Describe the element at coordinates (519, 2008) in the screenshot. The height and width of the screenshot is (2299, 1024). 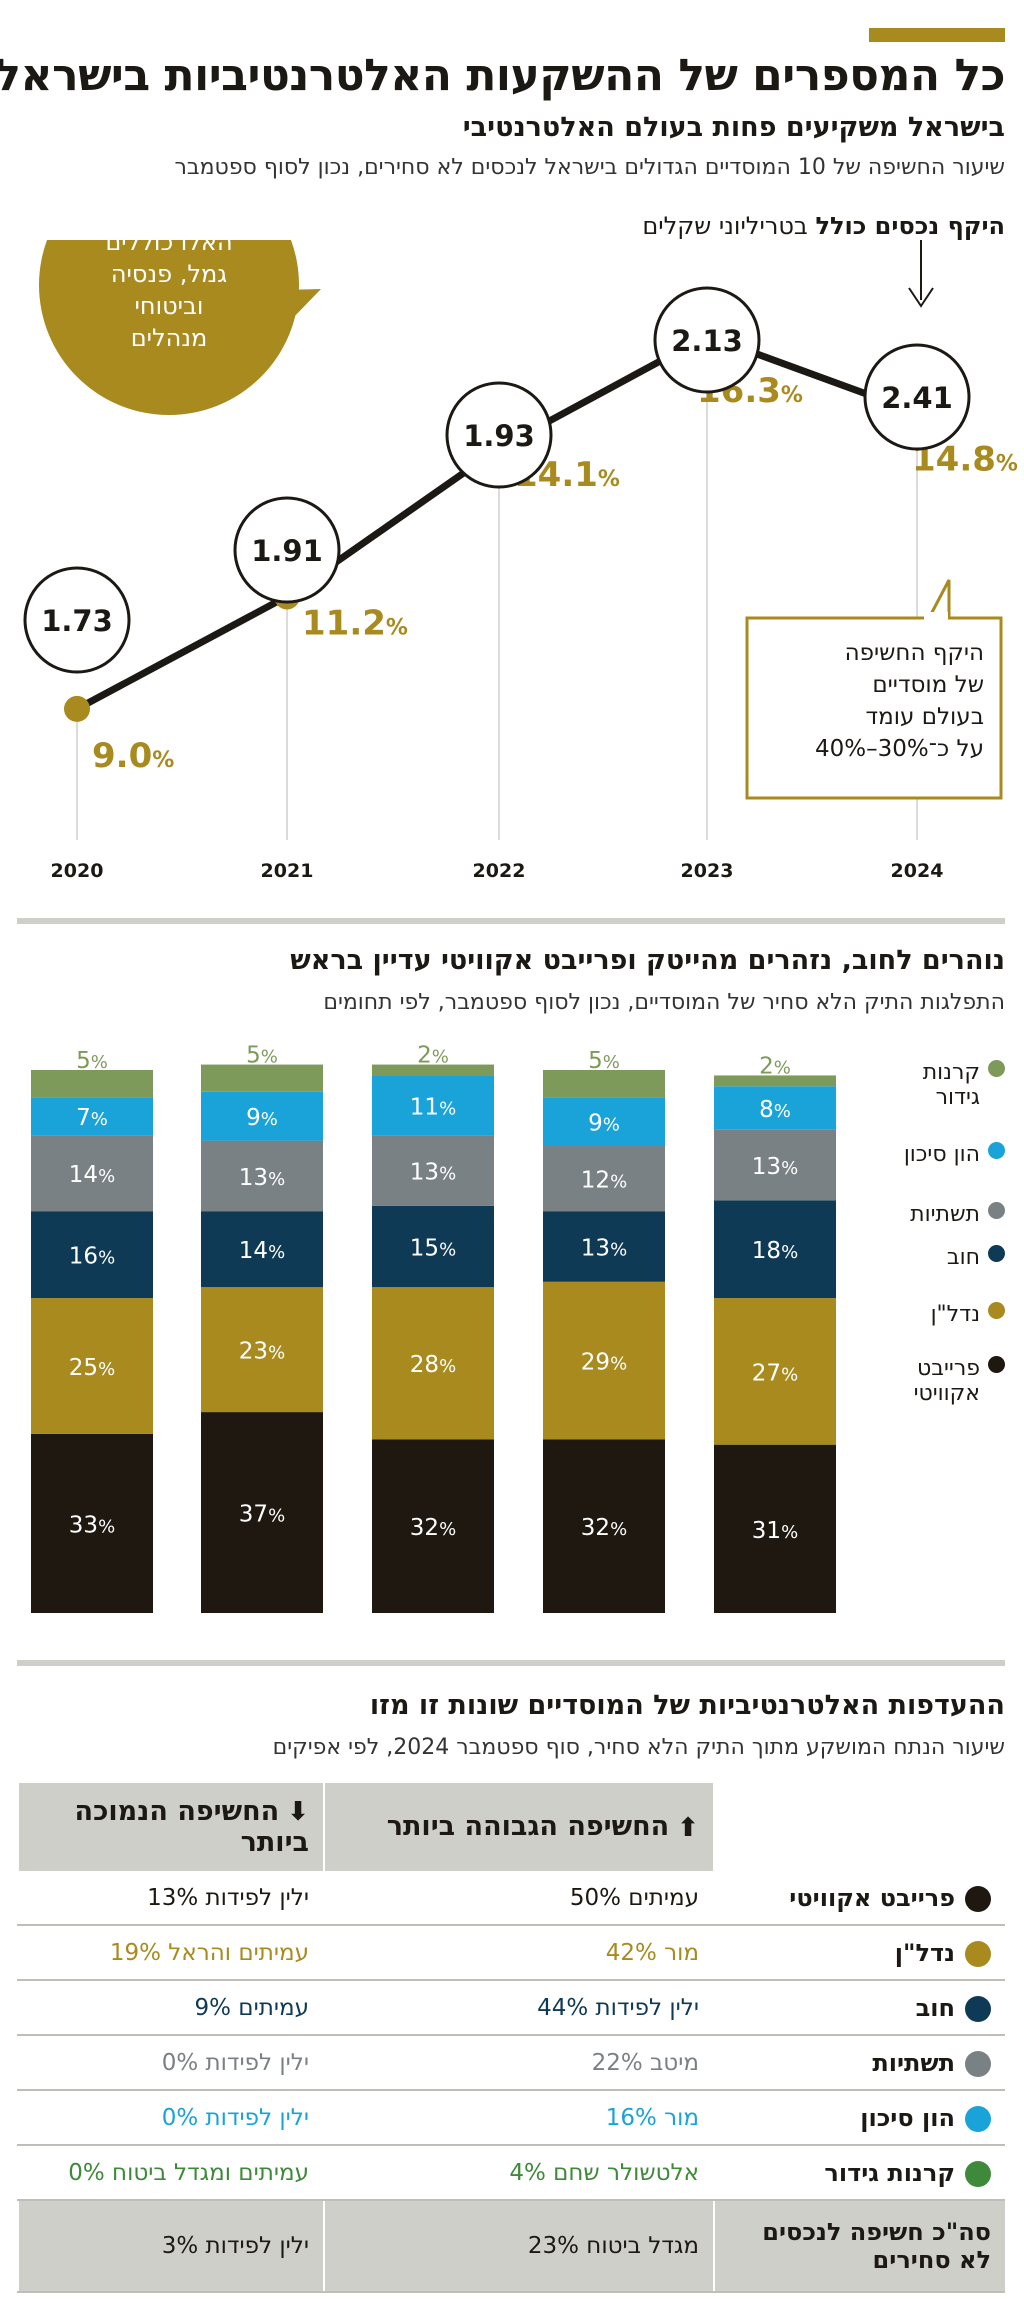
I see `cell-high: ילין לפידות 44%` at that location.